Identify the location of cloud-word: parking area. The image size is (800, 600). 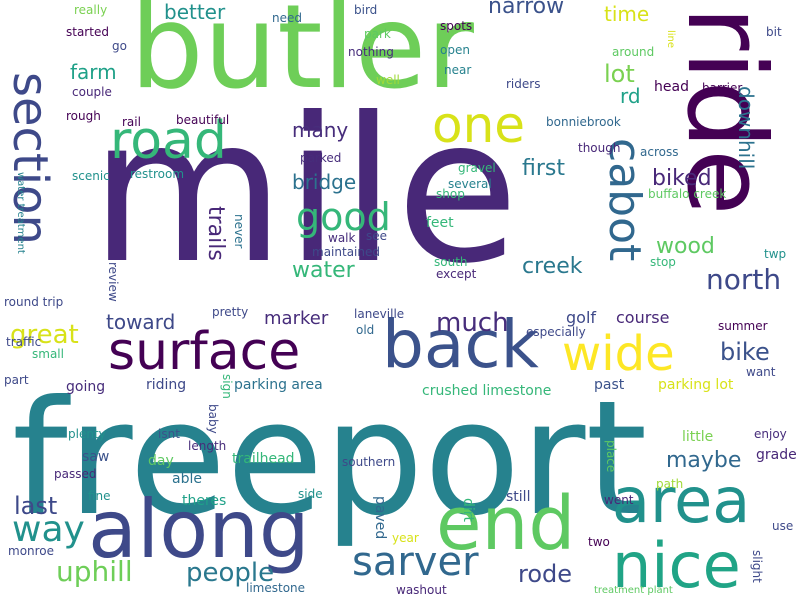
(278, 385).